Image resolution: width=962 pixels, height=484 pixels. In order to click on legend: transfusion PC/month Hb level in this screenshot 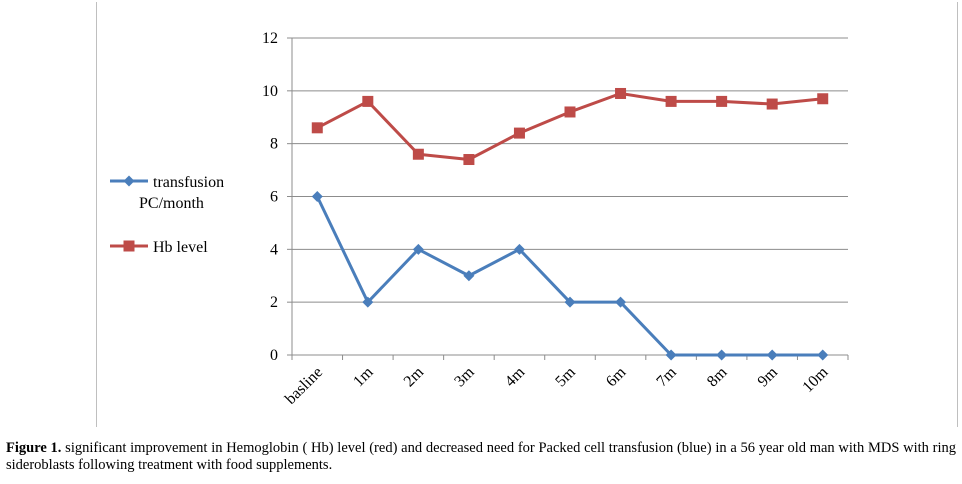, I will do `click(167, 215)`.